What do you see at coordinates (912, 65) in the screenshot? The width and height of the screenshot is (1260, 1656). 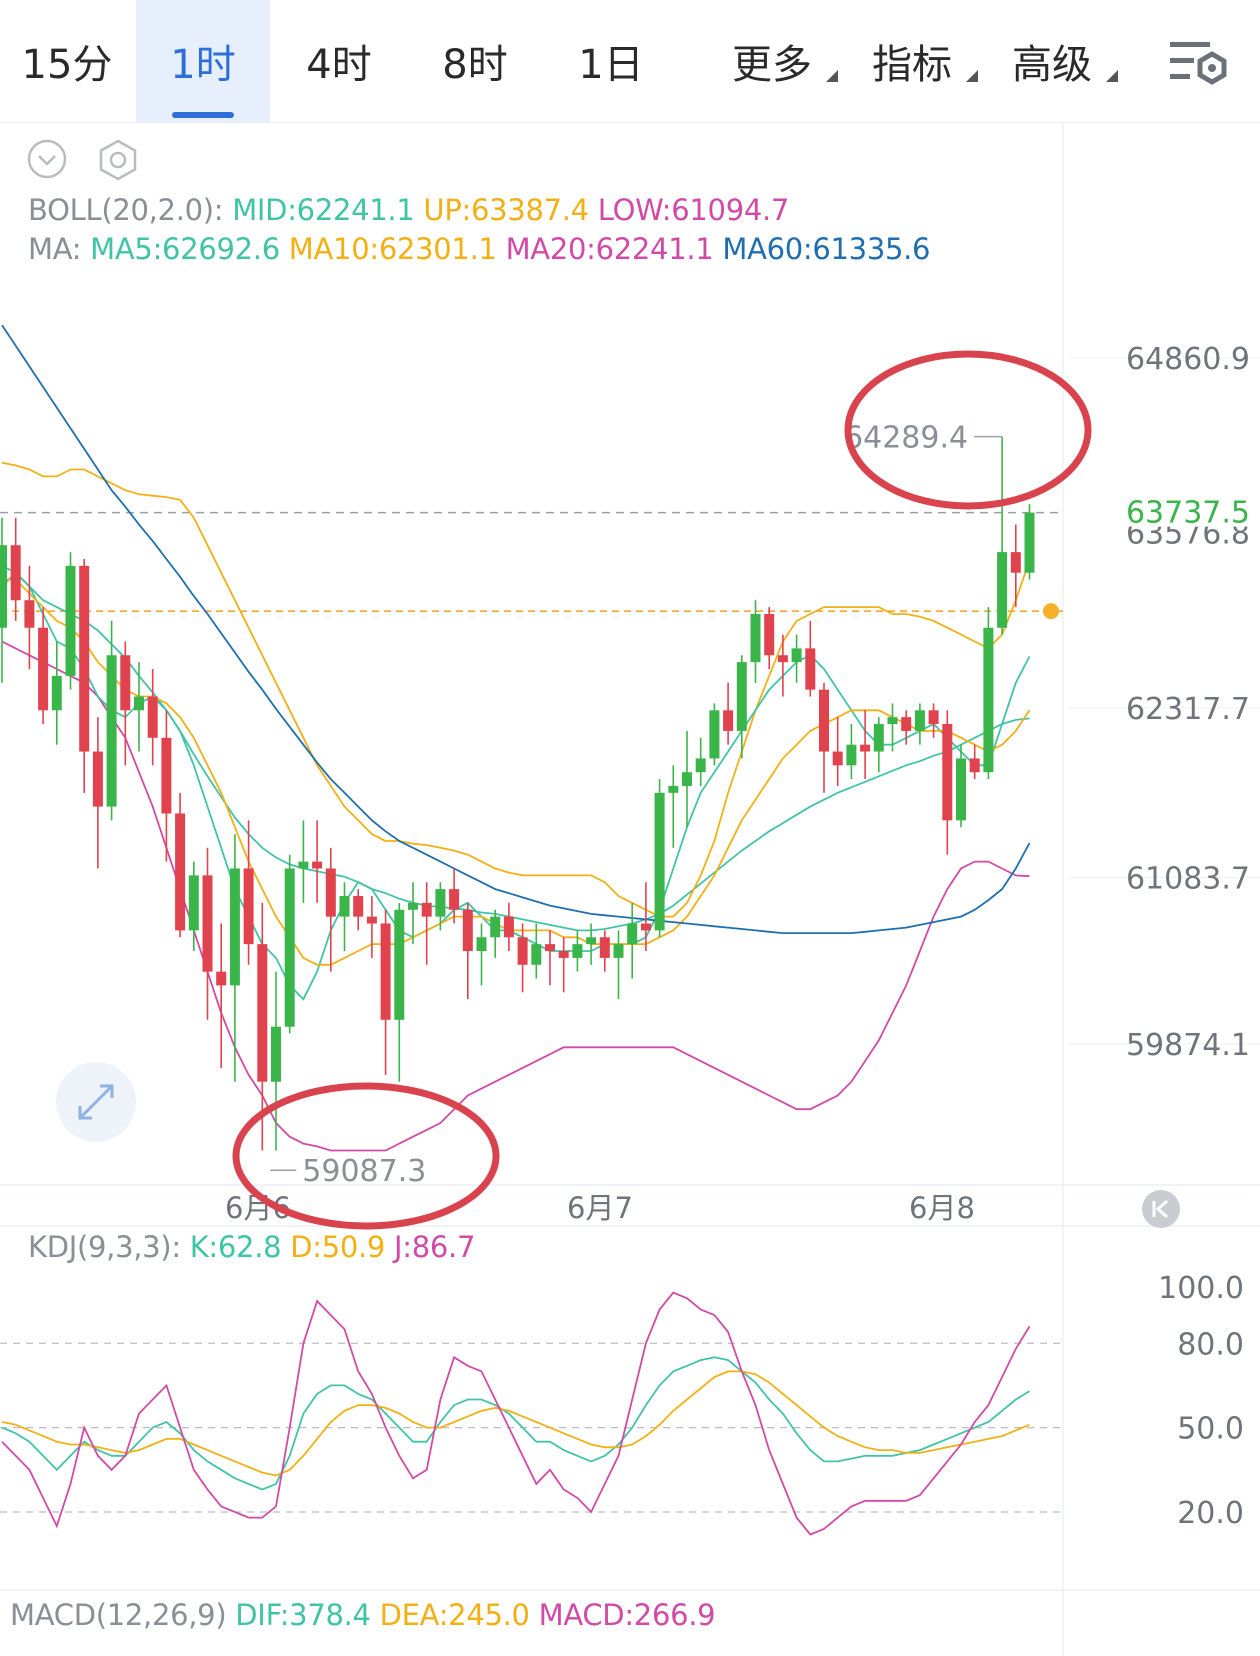 I see `tab-indicators-label: 指标` at bounding box center [912, 65].